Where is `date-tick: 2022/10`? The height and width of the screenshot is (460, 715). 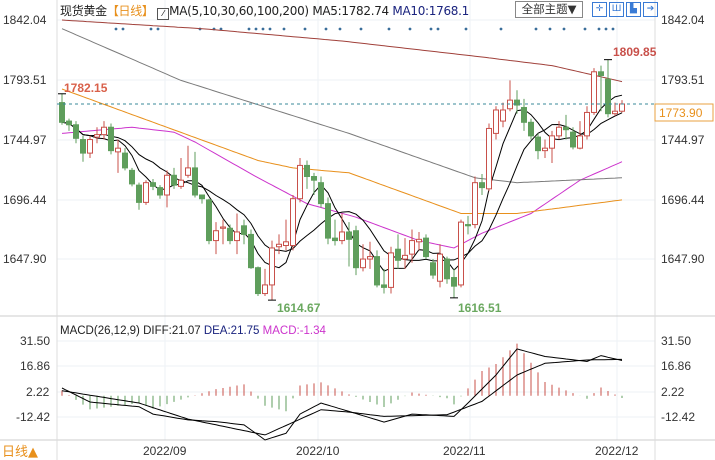 date-tick: 2022/10 is located at coordinates (318, 451).